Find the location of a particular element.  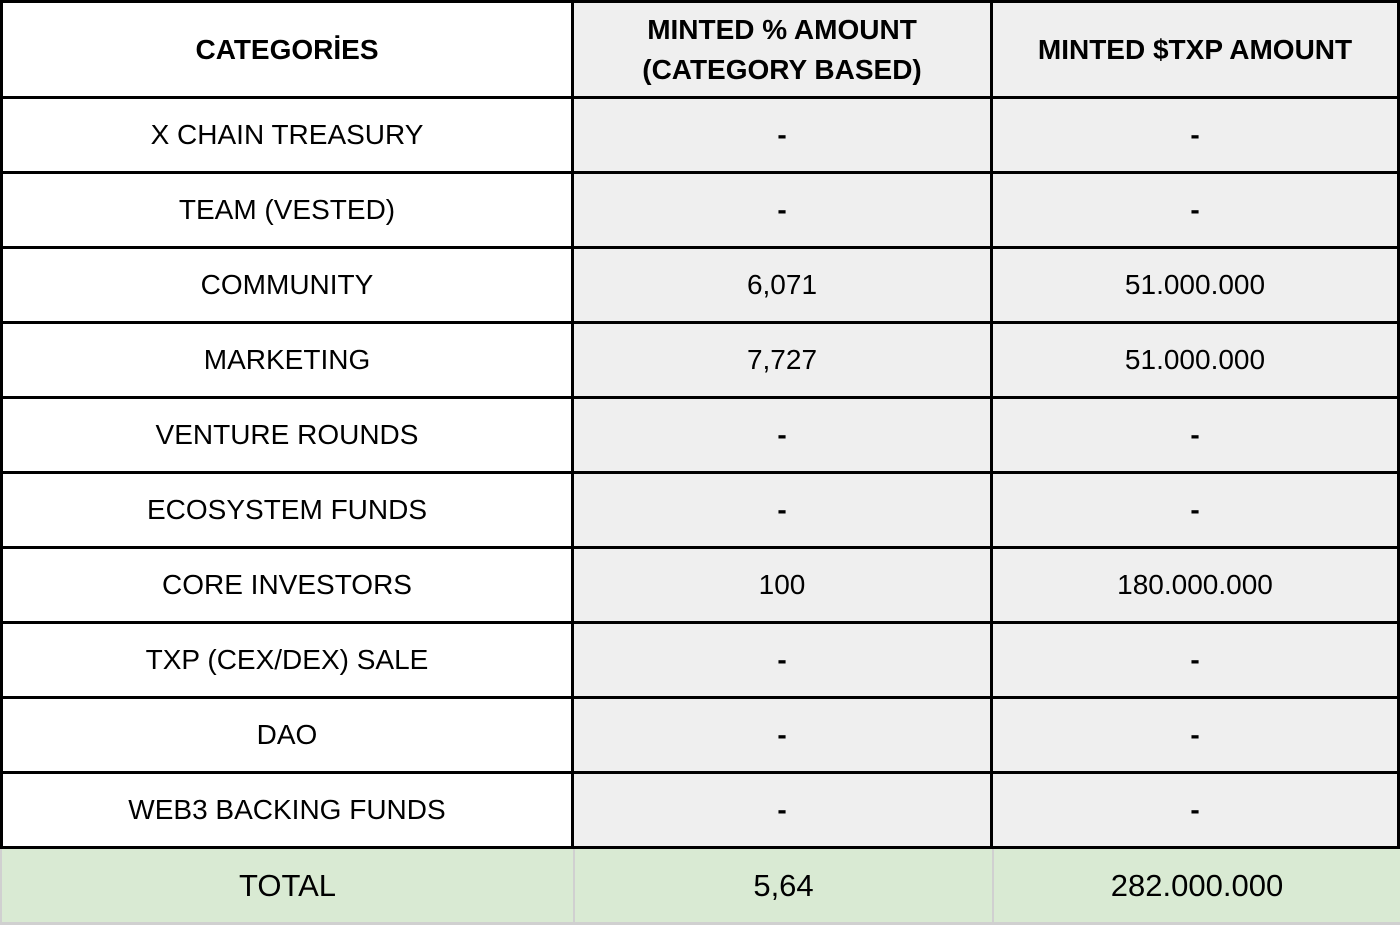

total-minted-txp: 282.000.000 is located at coordinates (1196, 885).